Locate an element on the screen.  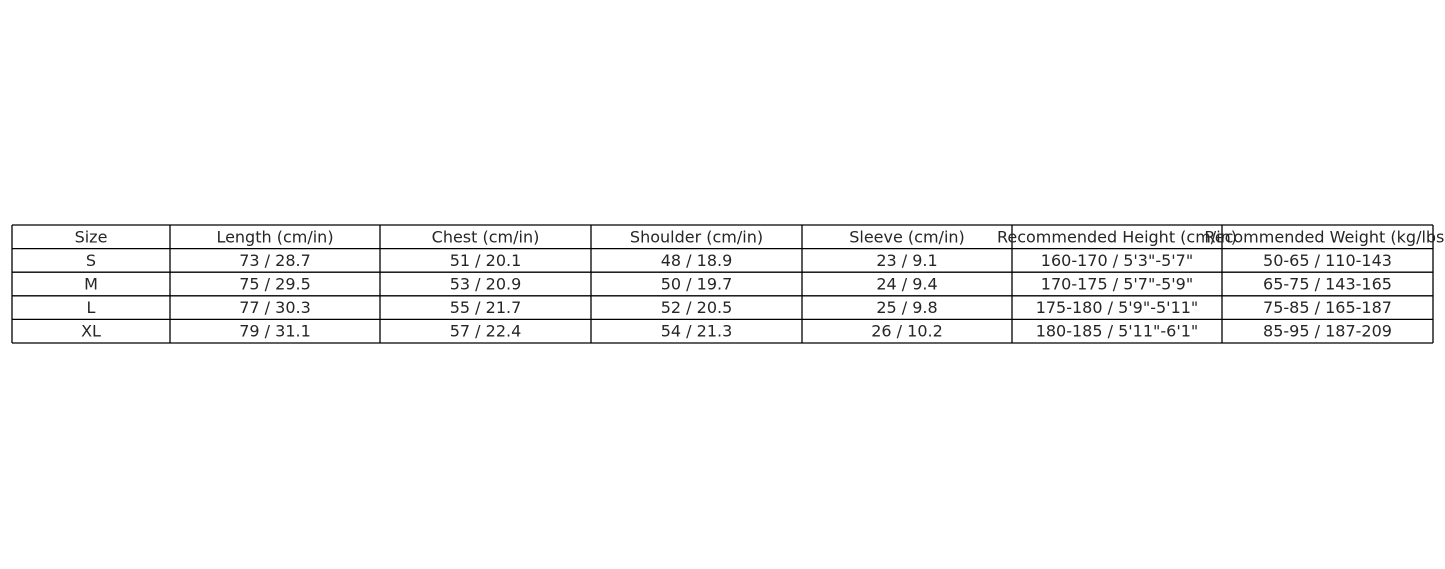
cell: 50 / 19.7 is located at coordinates (697, 284).